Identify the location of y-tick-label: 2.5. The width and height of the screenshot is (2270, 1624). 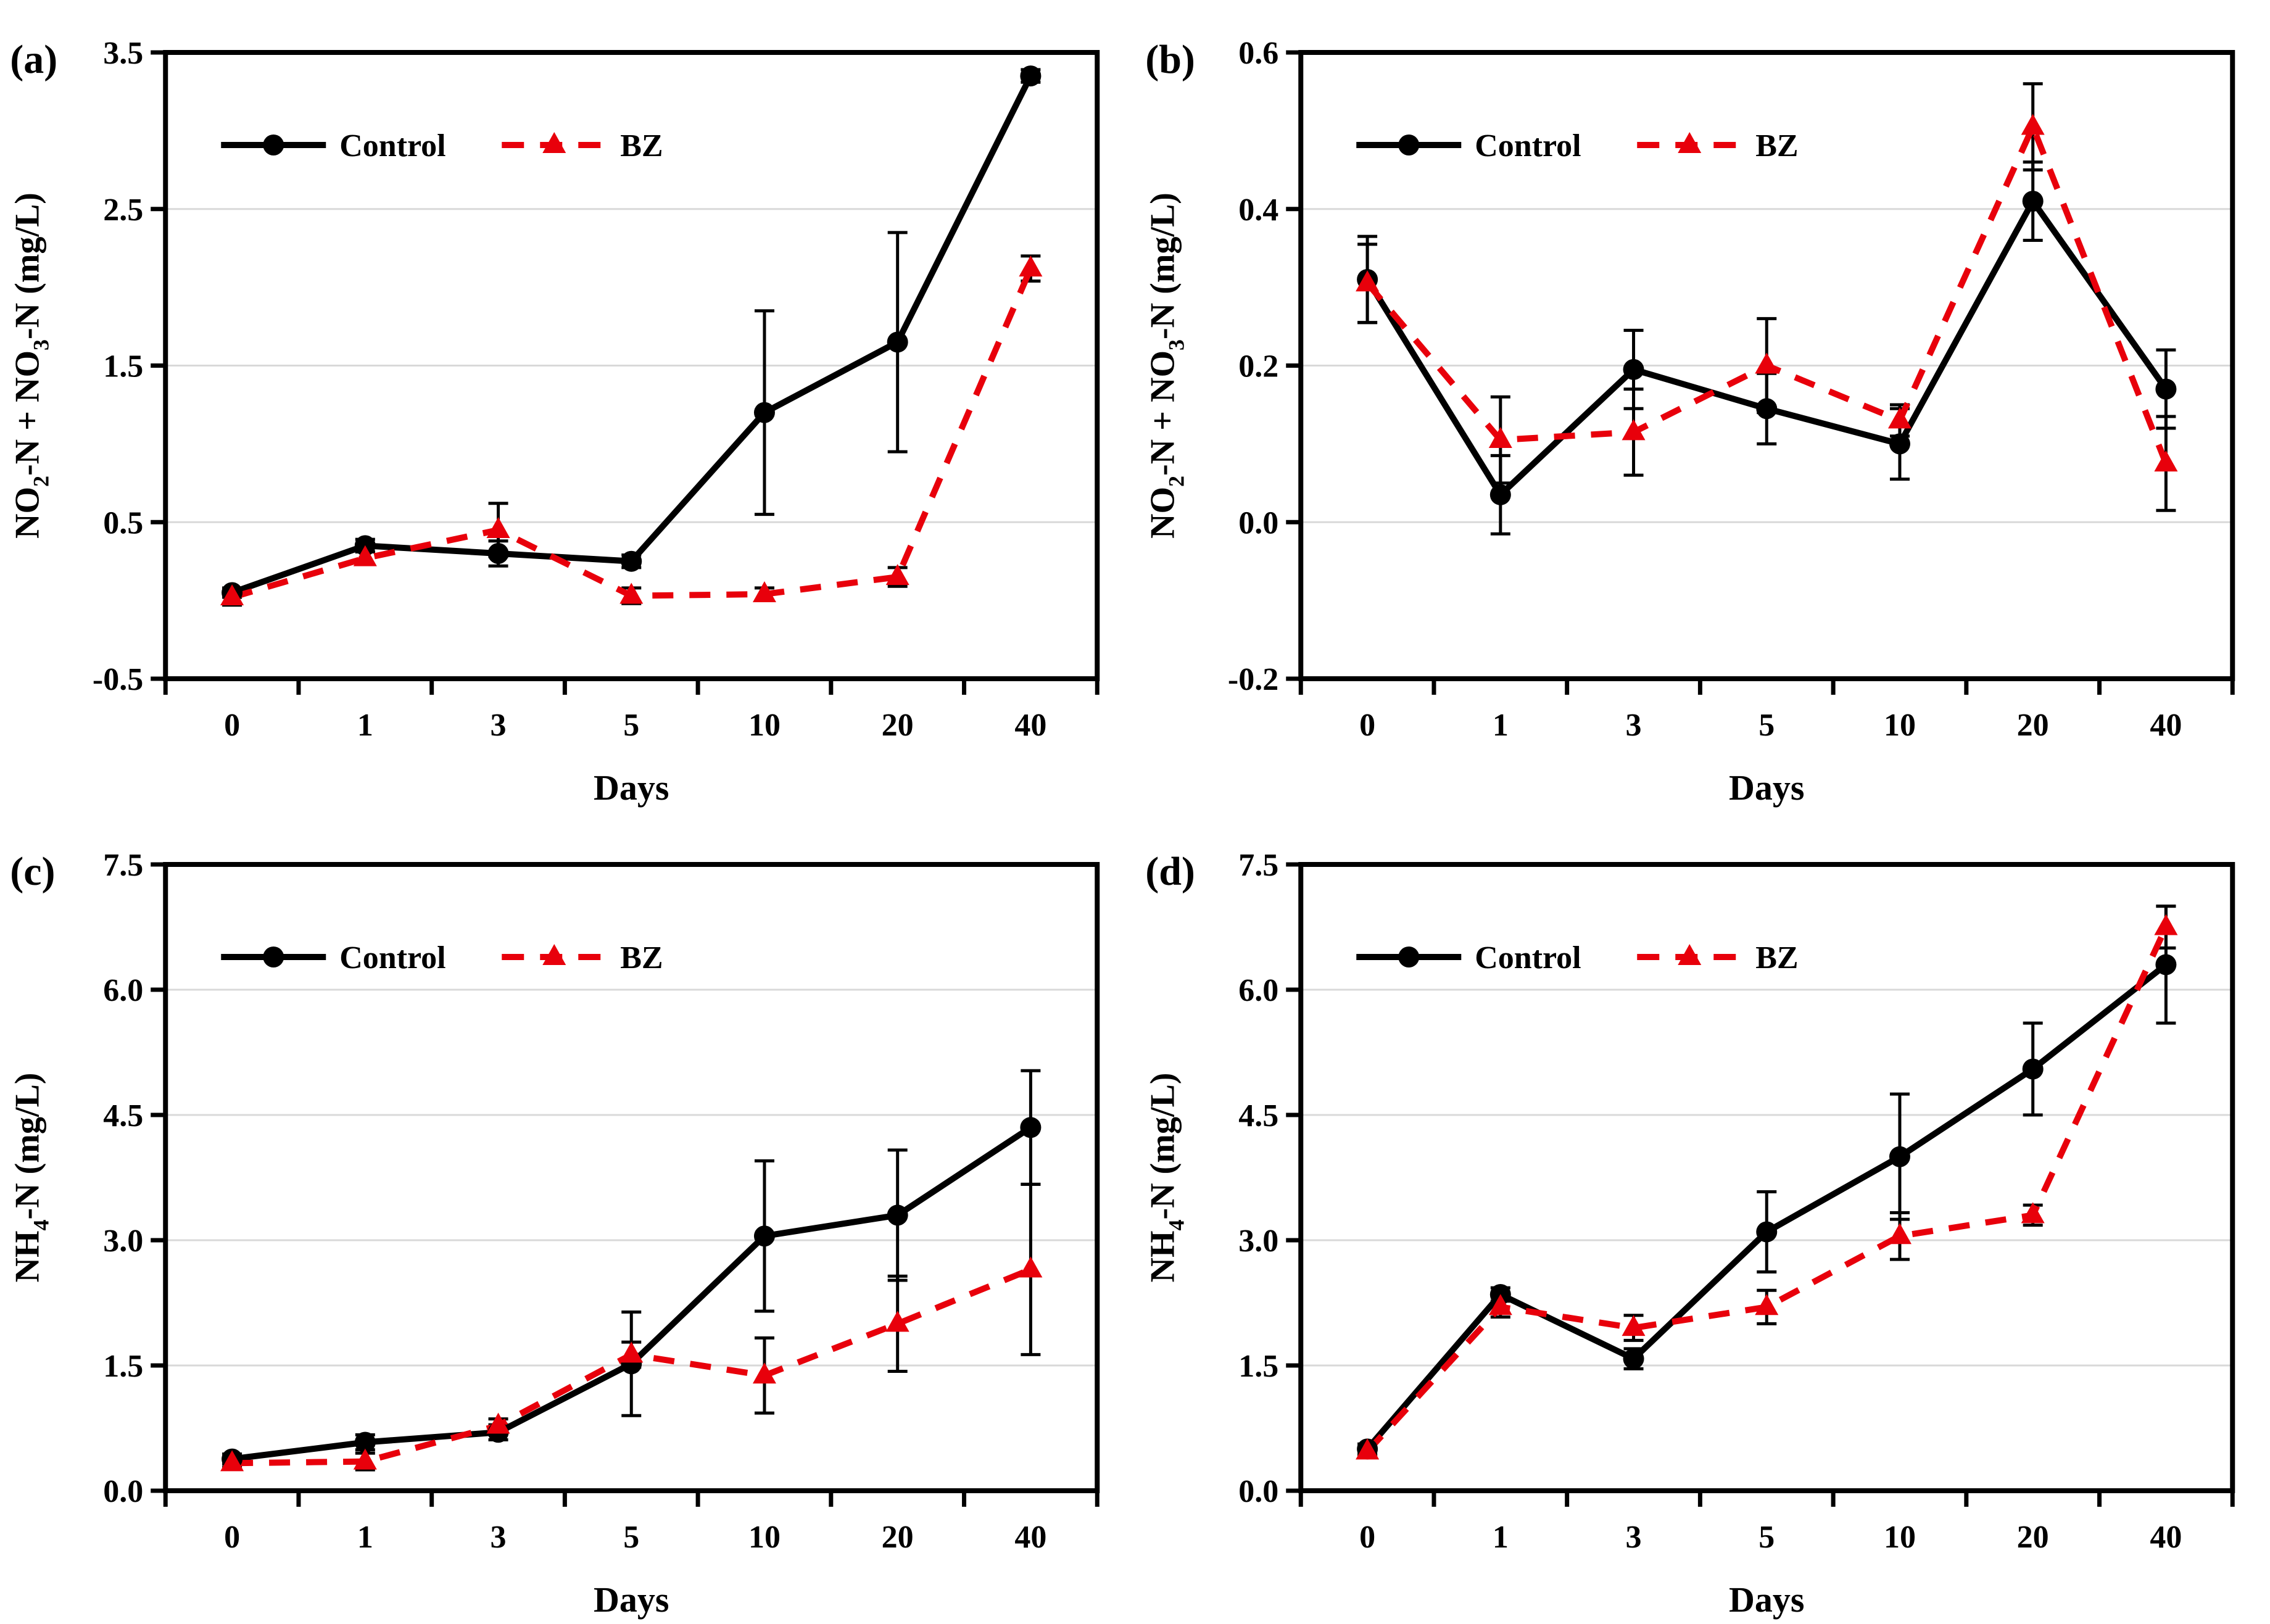
(123, 210).